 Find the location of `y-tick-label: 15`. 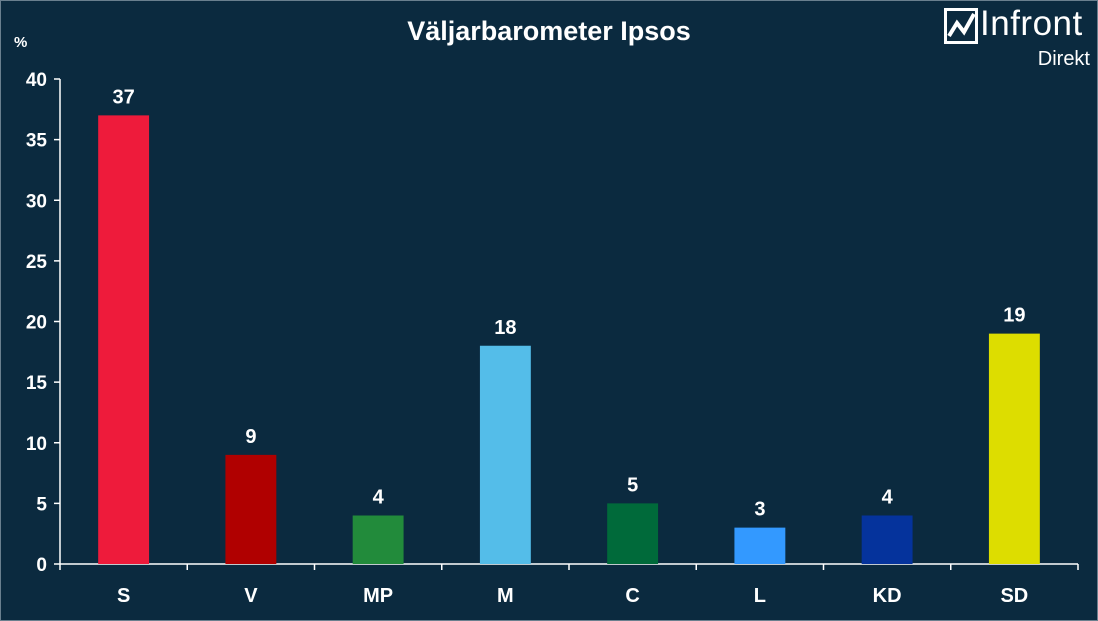

y-tick-label: 15 is located at coordinates (37, 383).